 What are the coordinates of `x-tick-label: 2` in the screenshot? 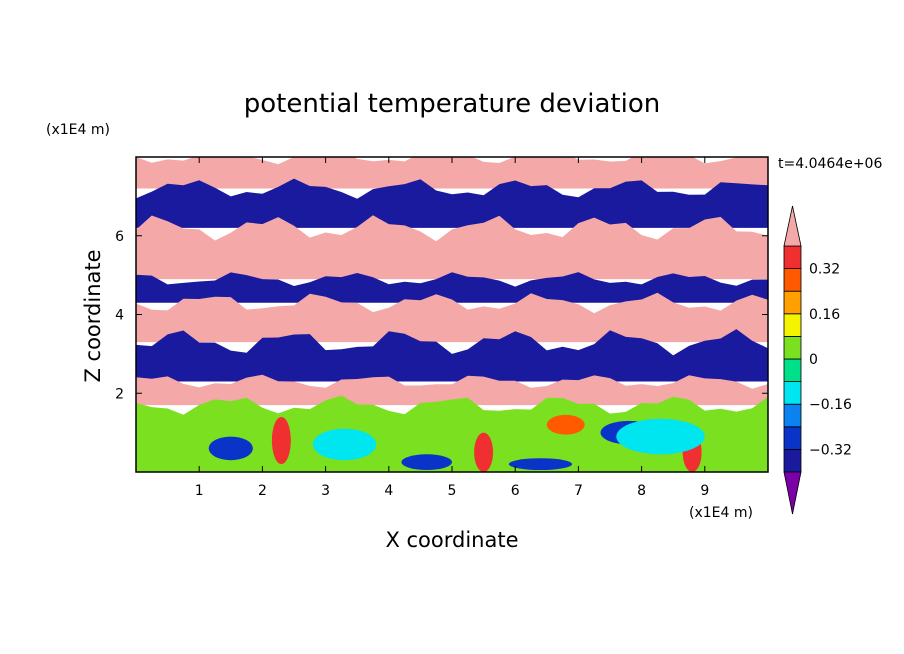 It's located at (262, 491).